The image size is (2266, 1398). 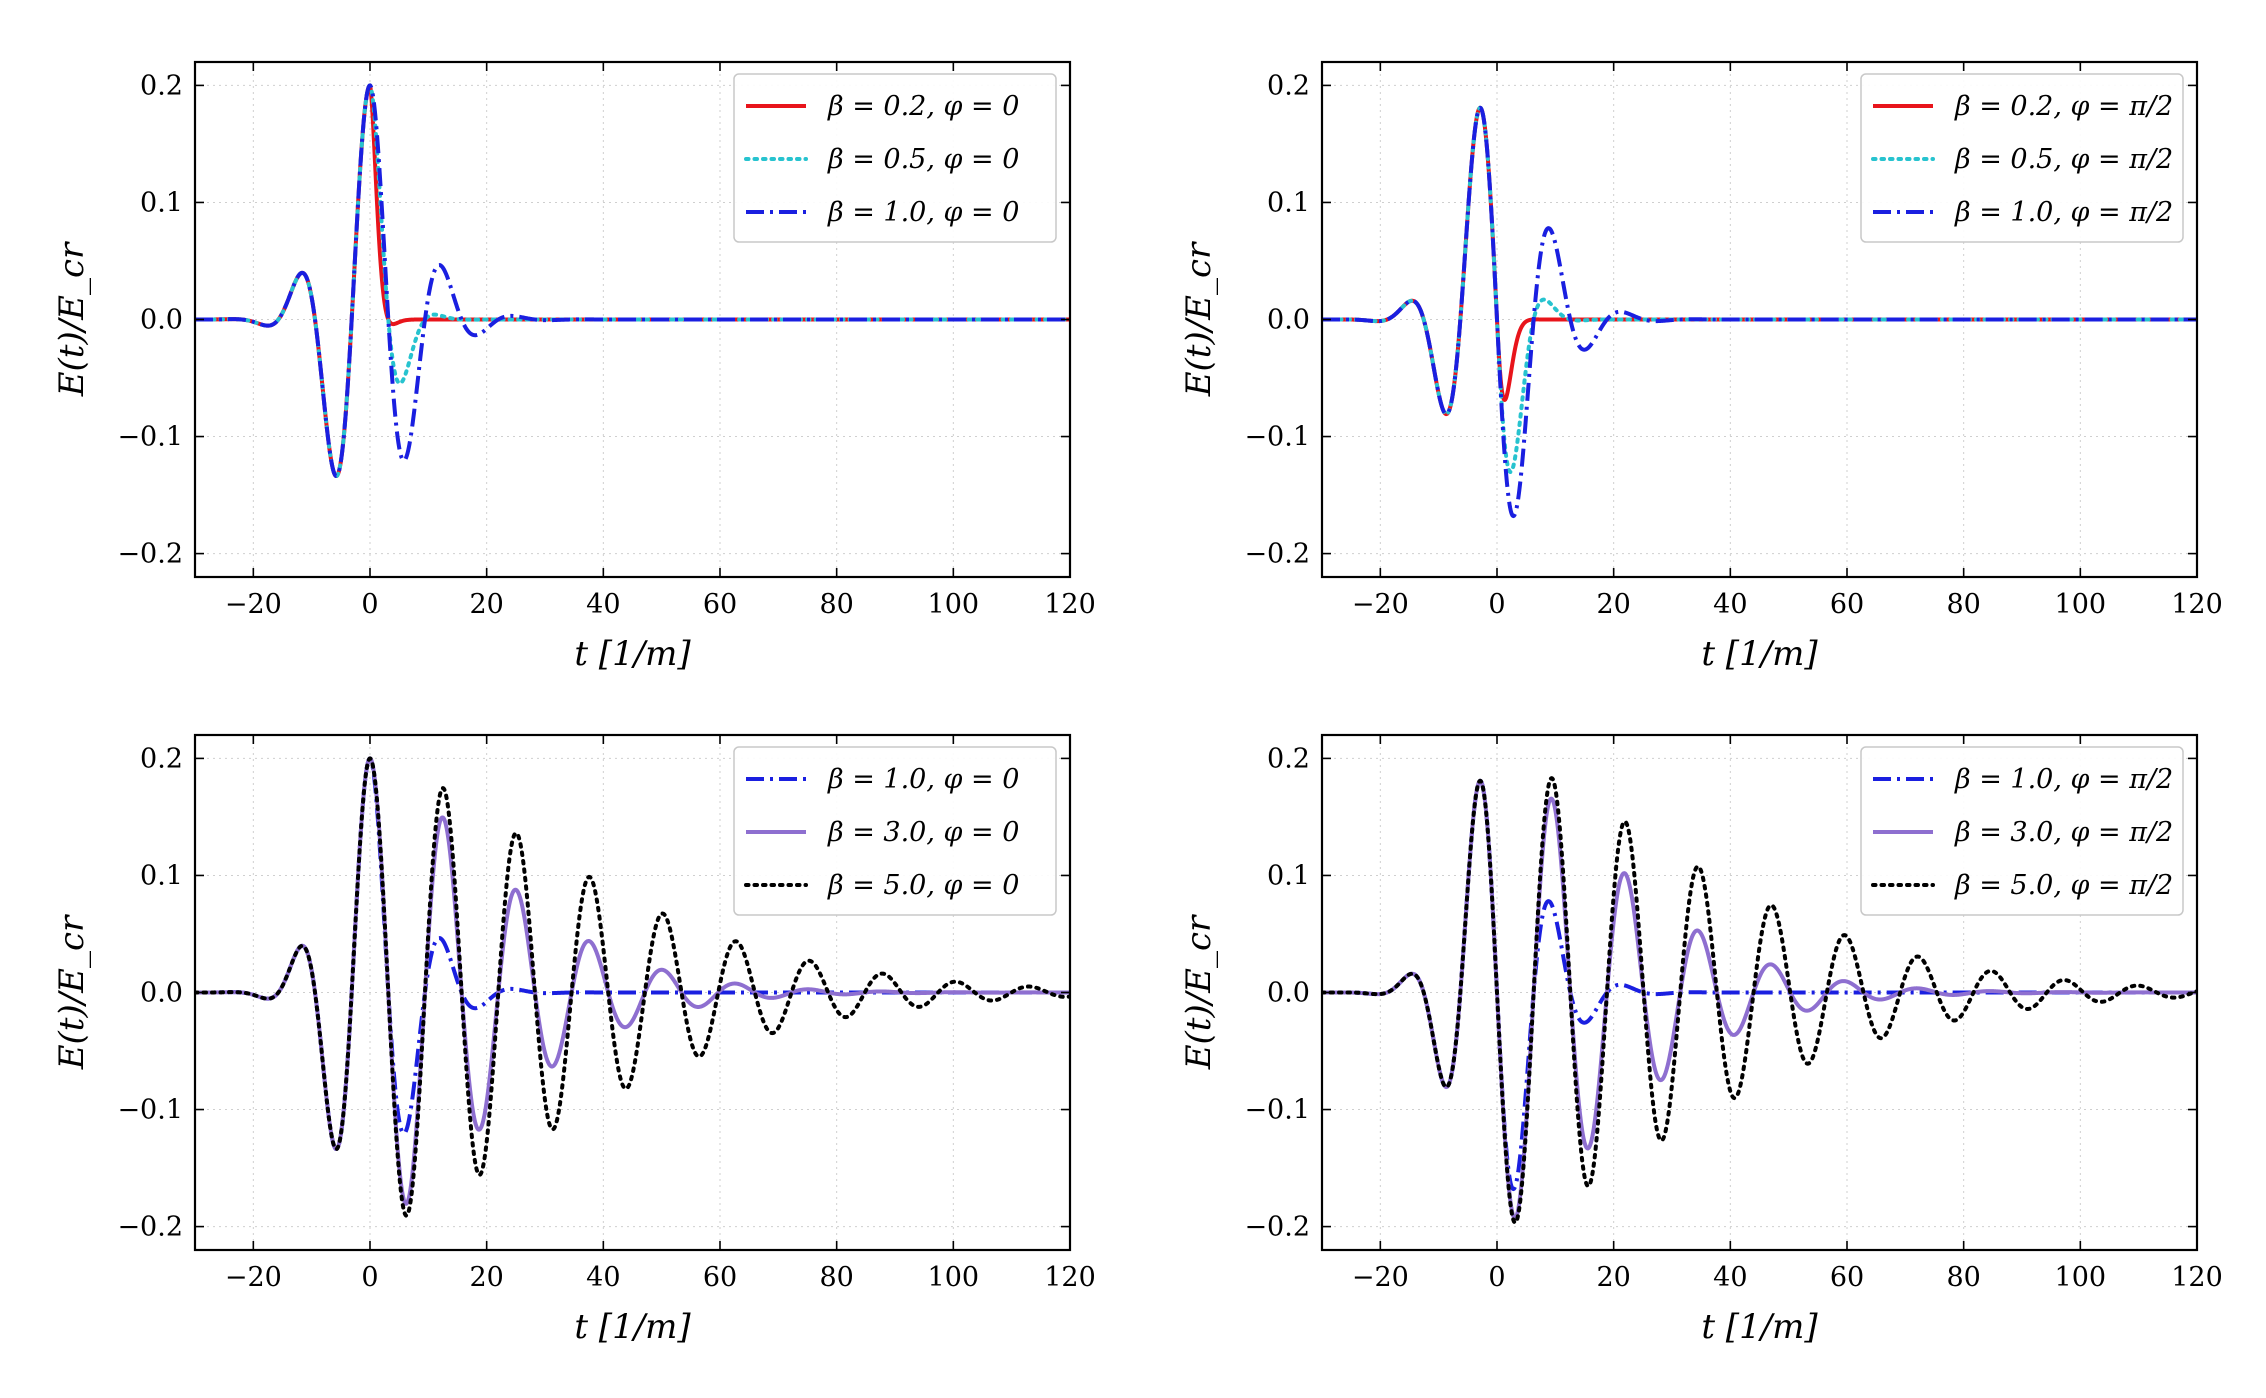 What do you see at coordinates (2063, 159) in the screenshot?
I see `legend-entry-label: β = 0.5, φ = π/2` at bounding box center [2063, 159].